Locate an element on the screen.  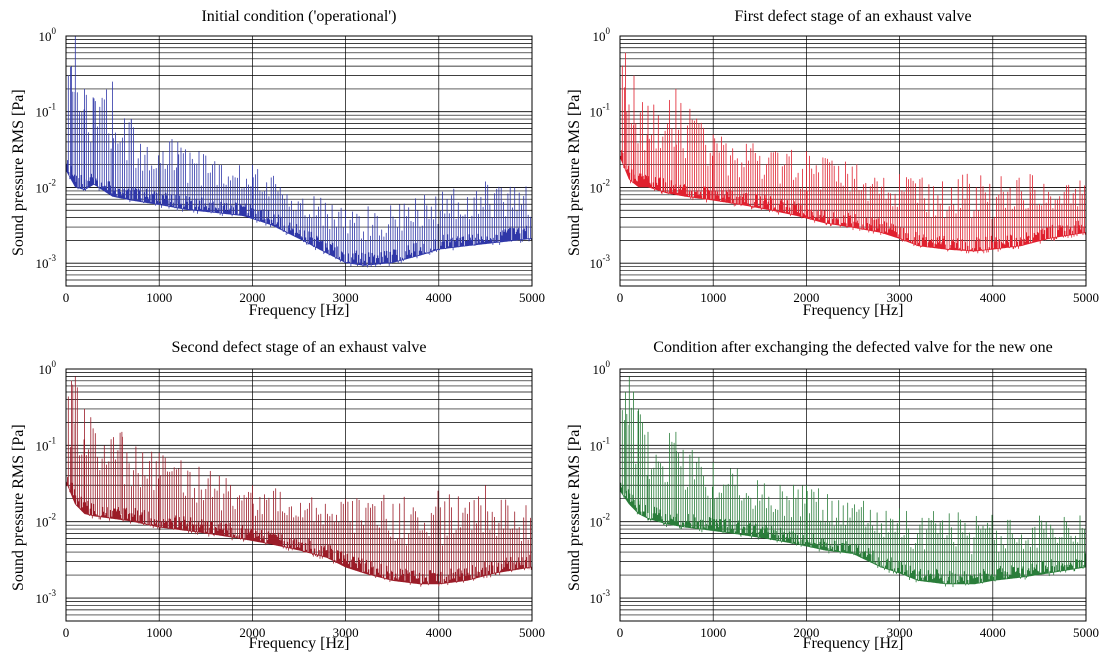
chart-title: Initial condition ('operational') is located at coordinates (299, 16).